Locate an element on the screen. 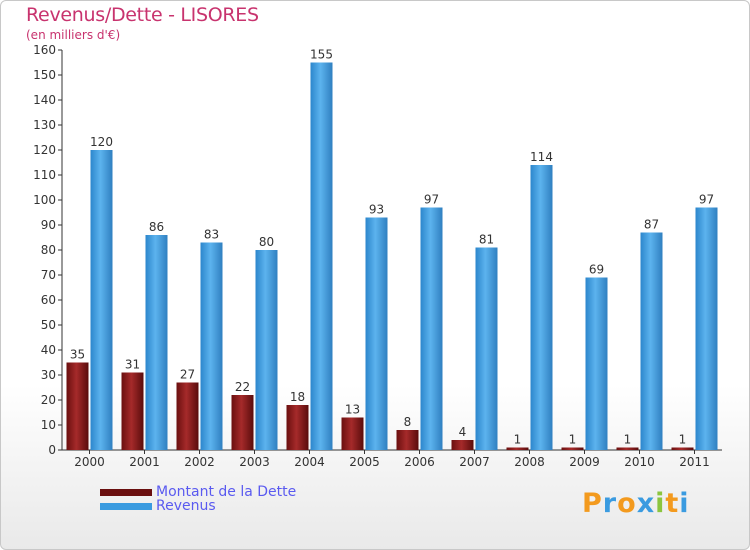 The image size is (750, 550). y-tick-label: 80 is located at coordinates (48, 250).